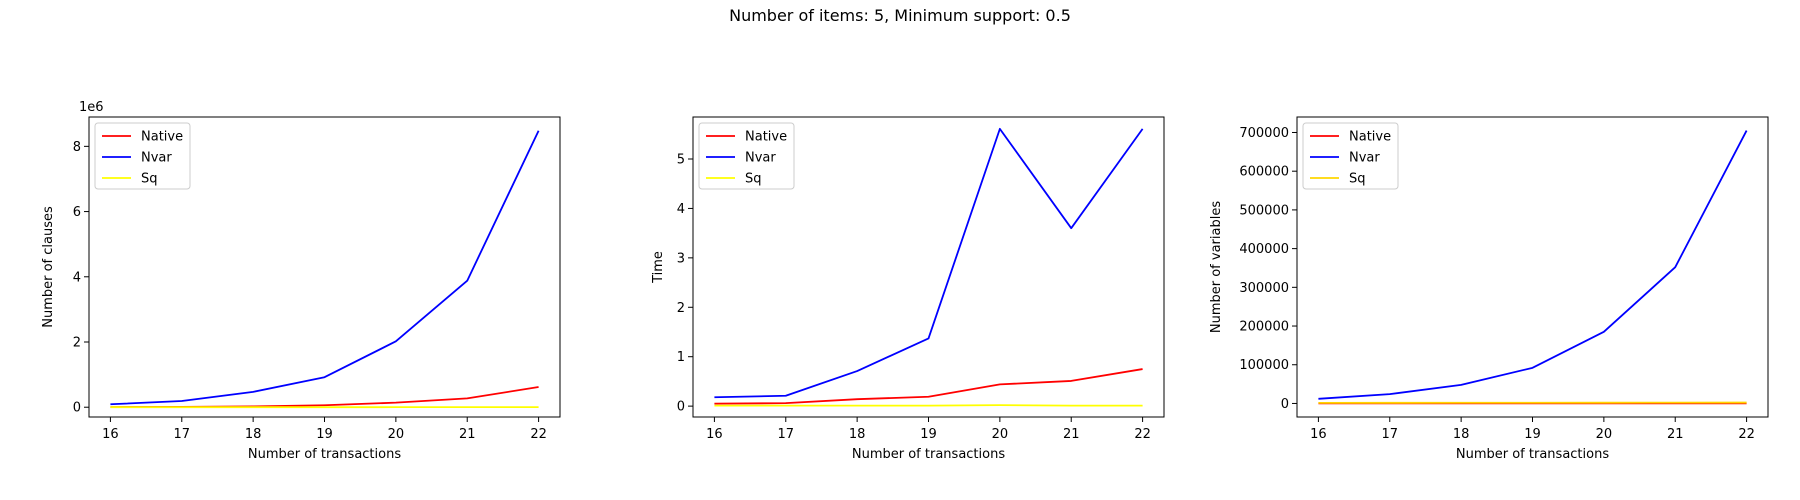 The height and width of the screenshot is (500, 1800). Describe the element at coordinates (1264, 210) in the screenshot. I see `y-tick-label: 500000` at that location.